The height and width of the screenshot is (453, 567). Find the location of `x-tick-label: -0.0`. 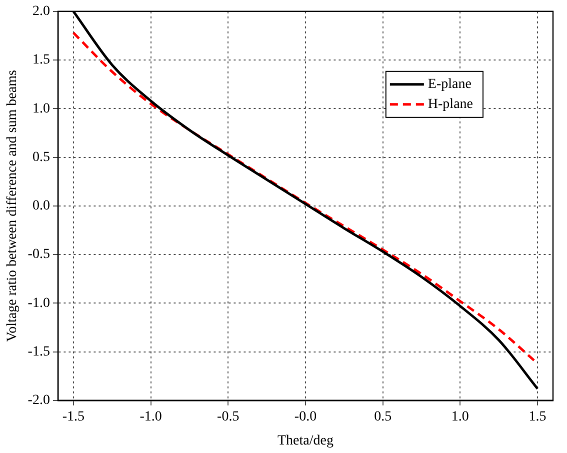

x-tick-label: -0.0 is located at coordinates (305, 416).